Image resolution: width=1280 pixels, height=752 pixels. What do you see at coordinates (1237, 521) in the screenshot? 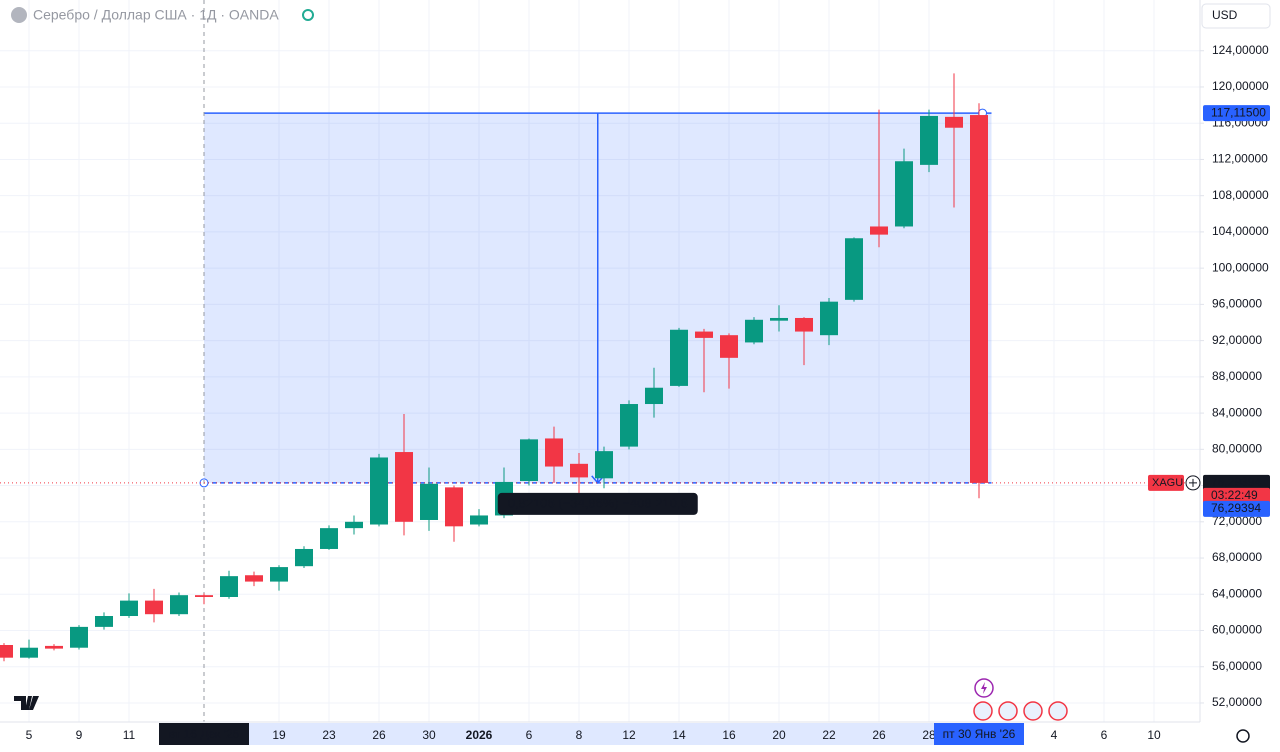
I see `y-tick-label: 72,00000` at bounding box center [1237, 521].